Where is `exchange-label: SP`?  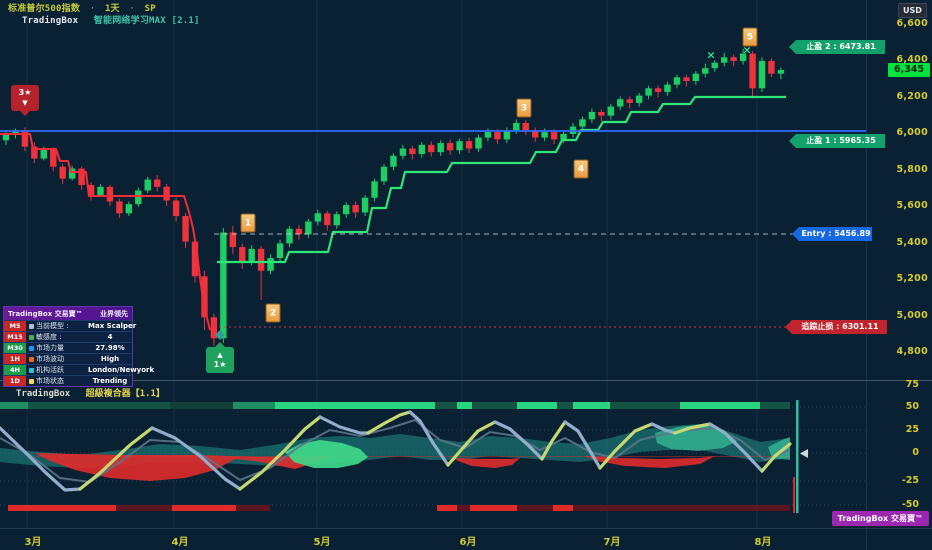
exchange-label: SP is located at coordinates (150, 9).